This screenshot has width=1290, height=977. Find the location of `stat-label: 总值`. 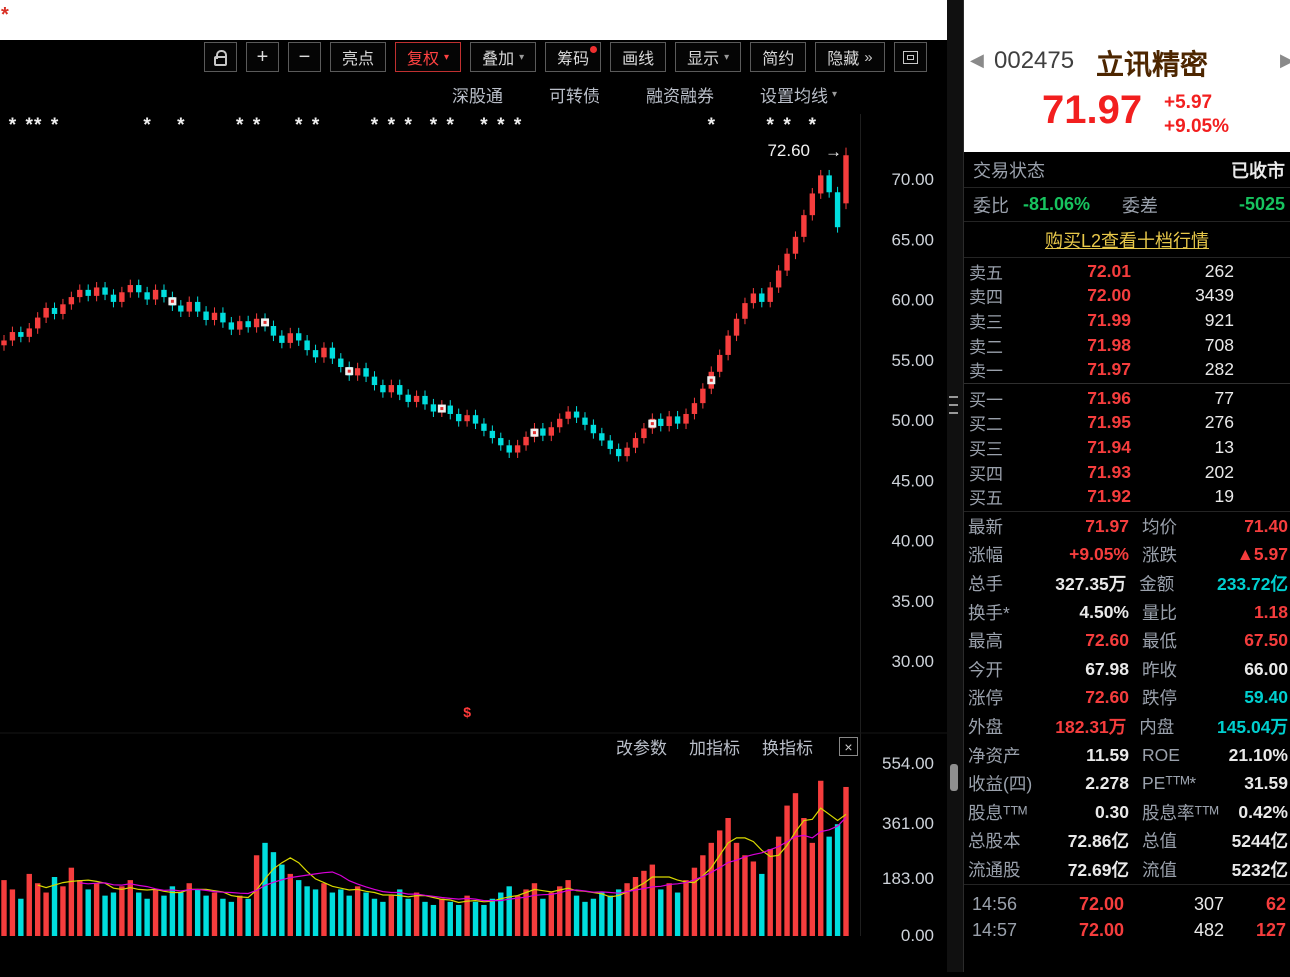

stat-label: 总值 is located at coordinates (1159, 841).